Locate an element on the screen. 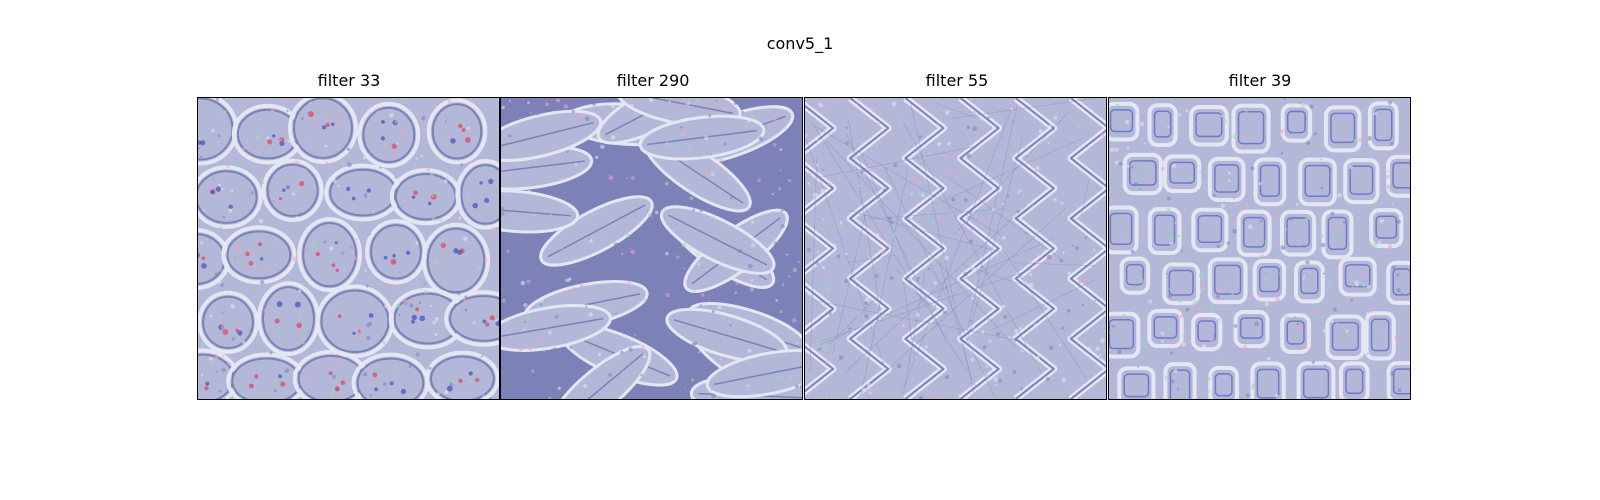 This screenshot has width=1600, height=500. panel-title-4: filter 39 is located at coordinates (1260, 80).